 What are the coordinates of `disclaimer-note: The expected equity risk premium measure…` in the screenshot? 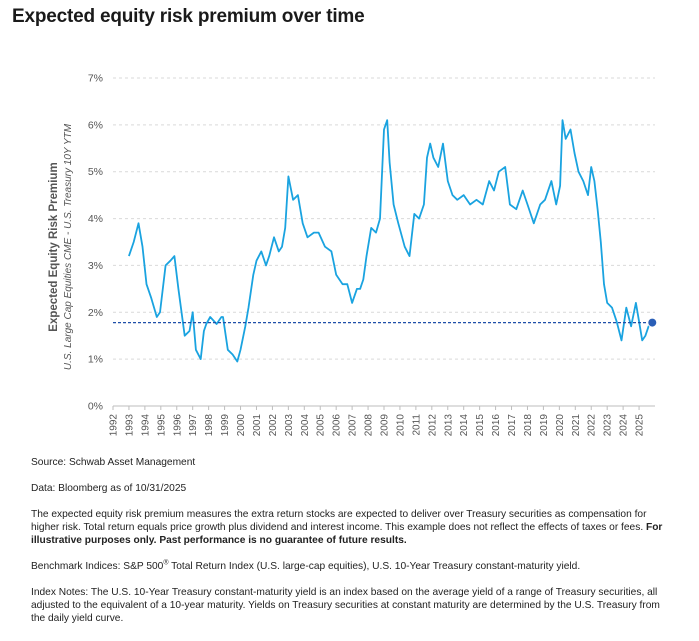 It's located at (351, 527).